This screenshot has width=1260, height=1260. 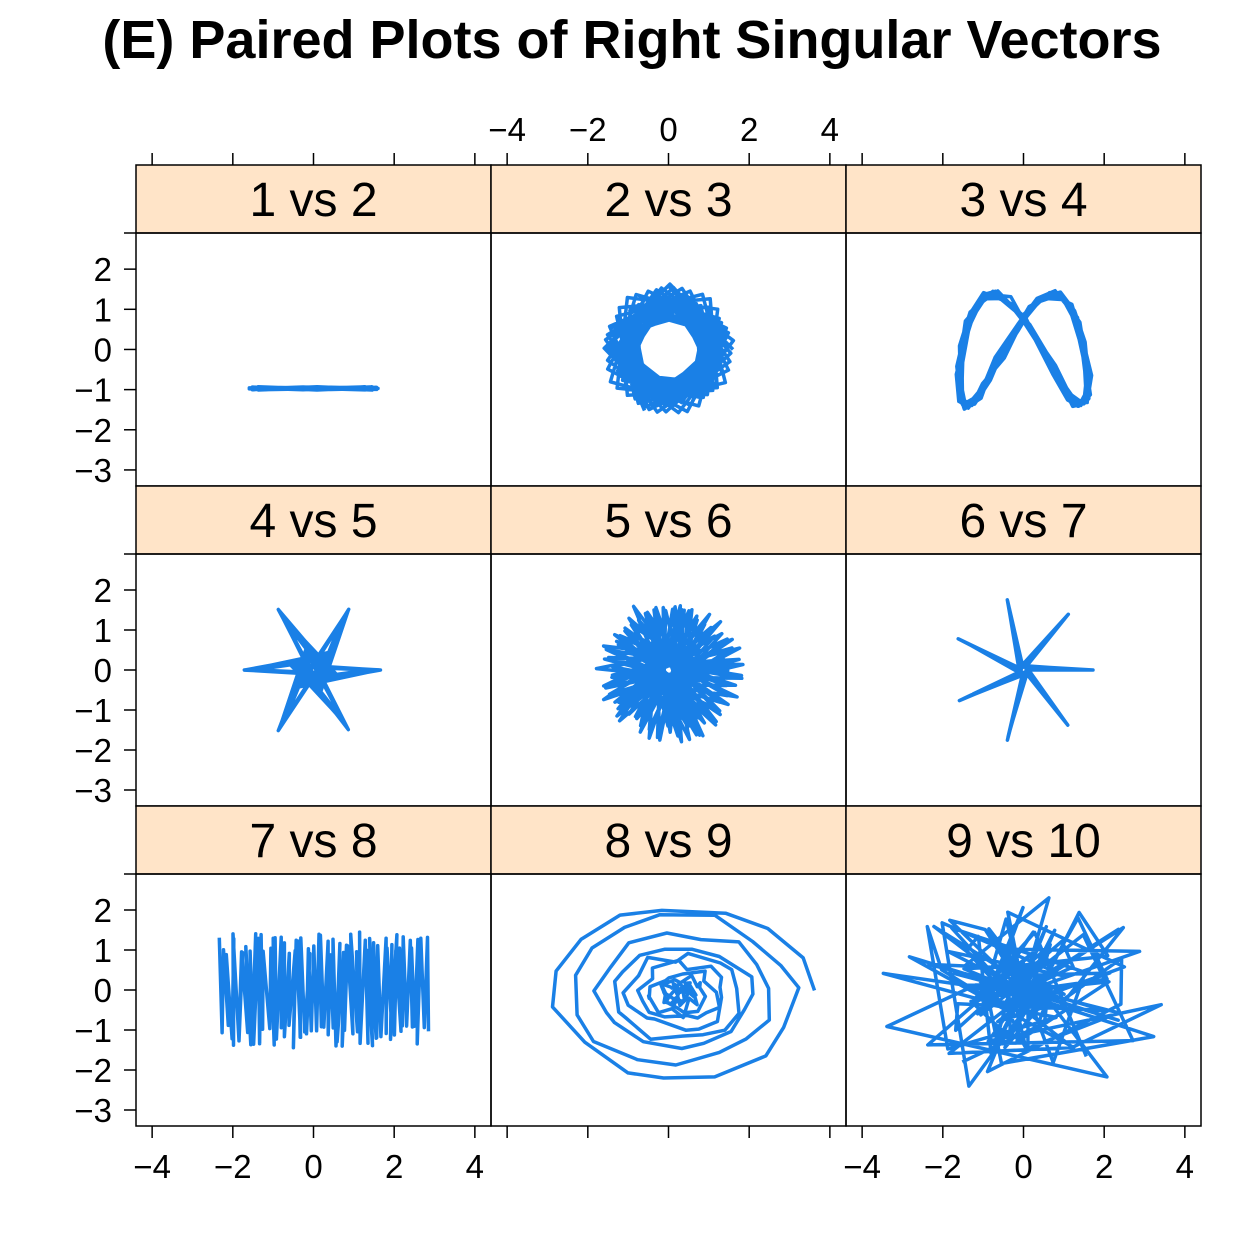 I want to click on strip-label: 8 vs 9, so click(x=668, y=841).